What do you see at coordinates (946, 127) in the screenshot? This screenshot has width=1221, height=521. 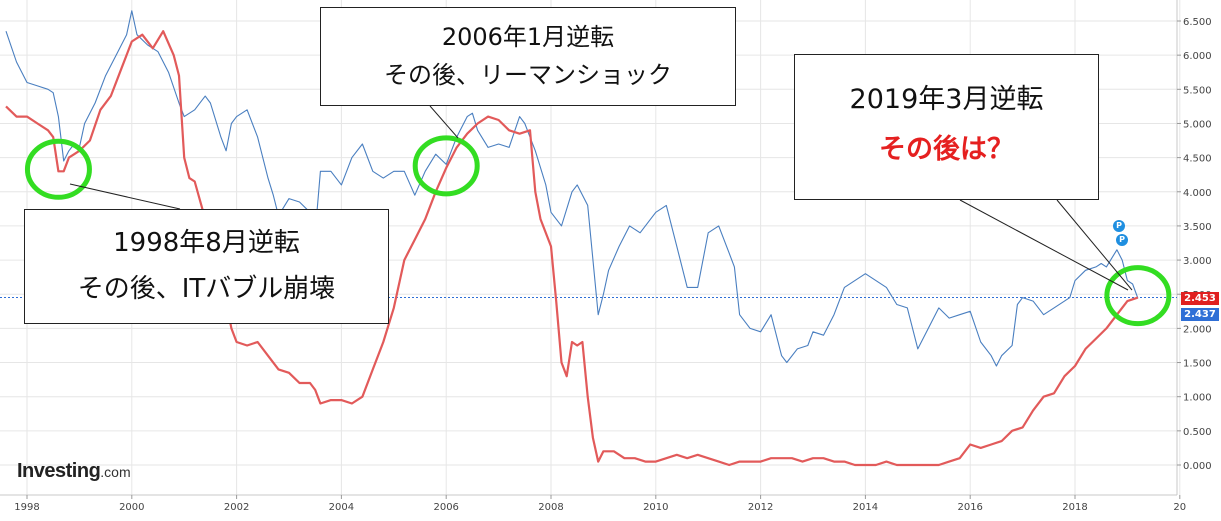 I see `callout-2019: 2019年3月逆転 その後は？` at bounding box center [946, 127].